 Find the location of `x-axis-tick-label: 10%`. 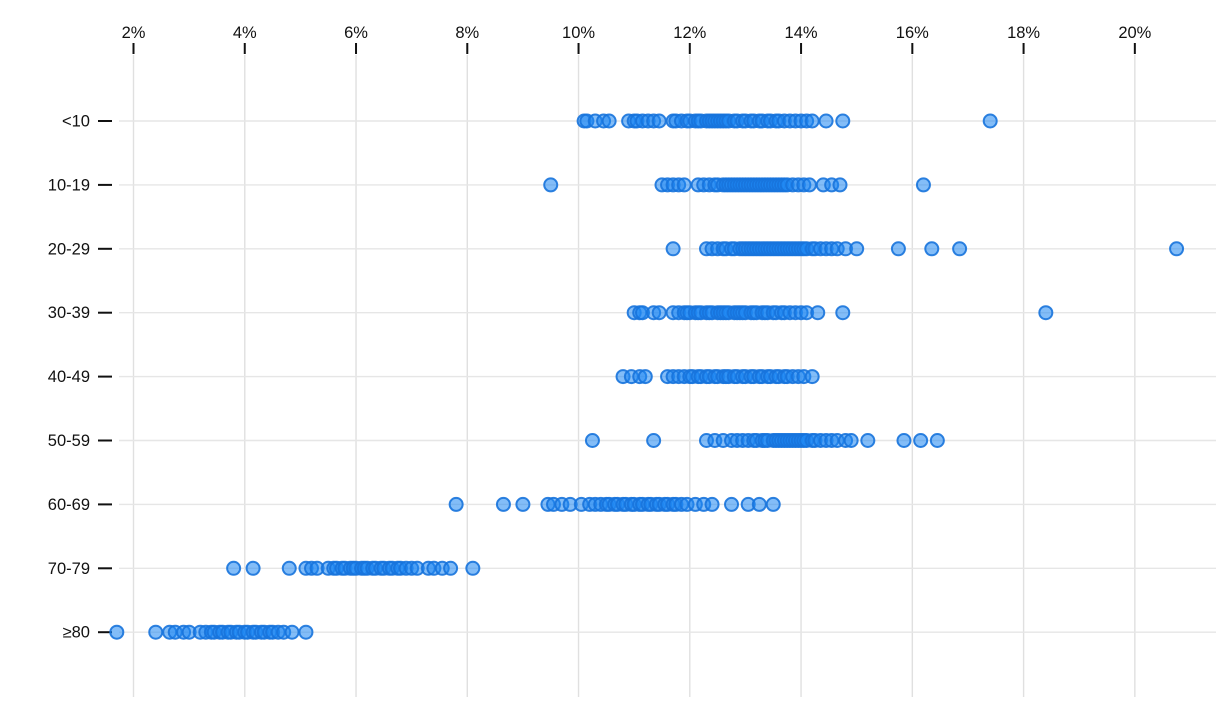

x-axis-tick-label: 10% is located at coordinates (578, 33).